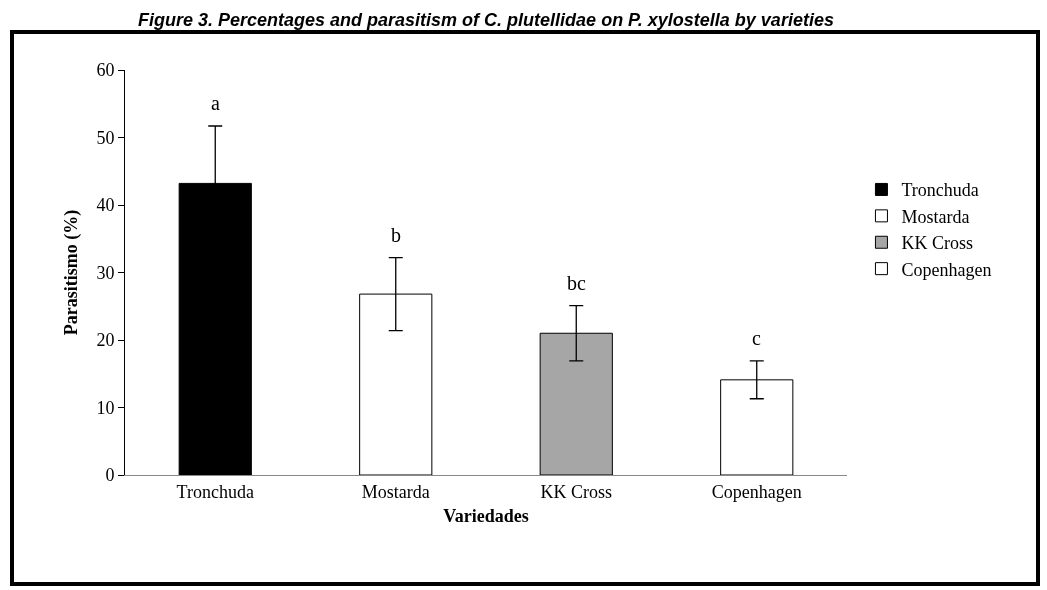  I want to click on annotation: bc, so click(576, 283).